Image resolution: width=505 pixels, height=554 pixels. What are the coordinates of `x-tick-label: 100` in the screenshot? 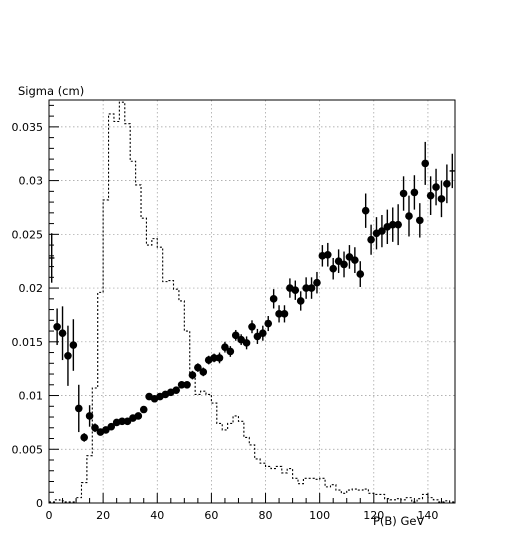 It's located at (319, 515).